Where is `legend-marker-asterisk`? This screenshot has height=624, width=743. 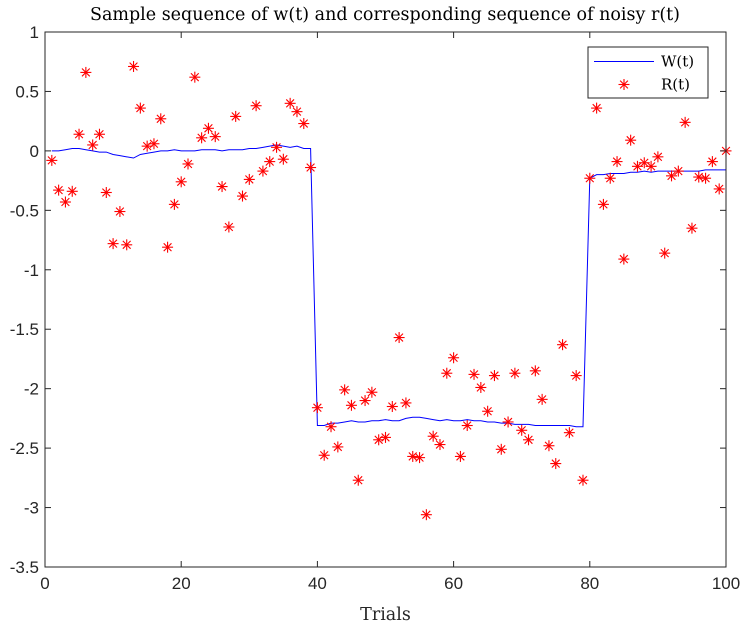 legend-marker-asterisk is located at coordinates (624, 84).